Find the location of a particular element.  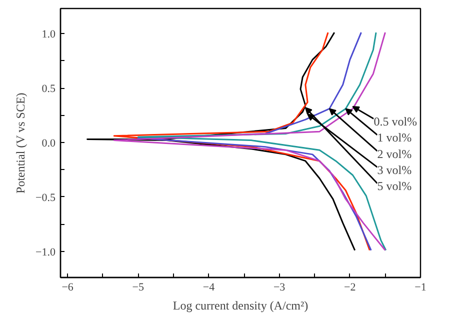

annotation: 1 vol% is located at coordinates (394, 137).